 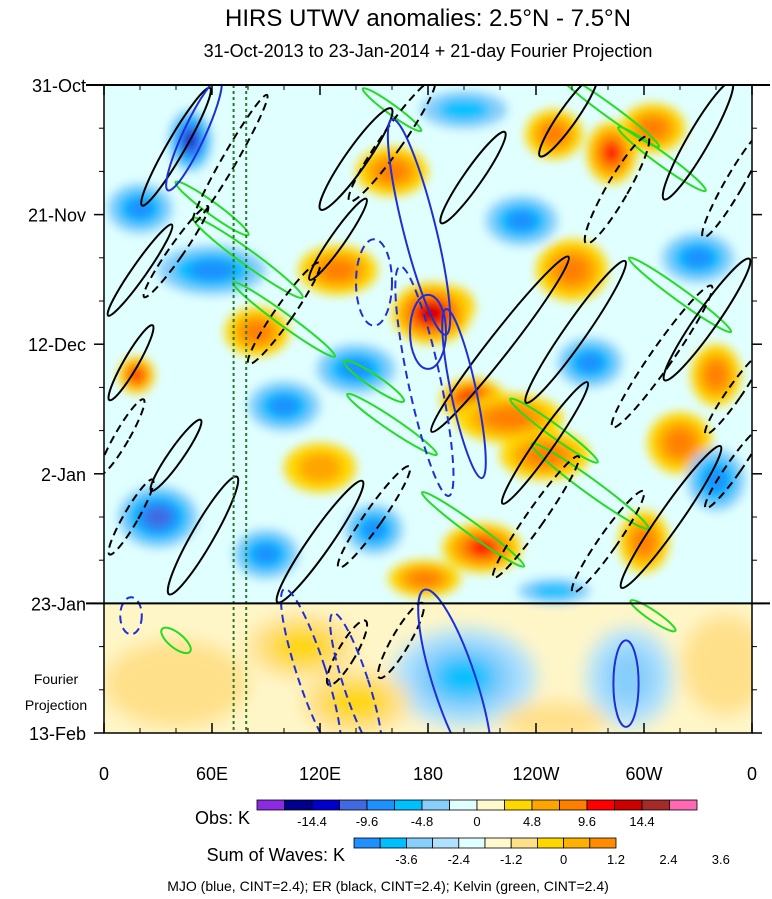 What do you see at coordinates (616, 859) in the screenshot?
I see `colorbar-label: 1.2` at bounding box center [616, 859].